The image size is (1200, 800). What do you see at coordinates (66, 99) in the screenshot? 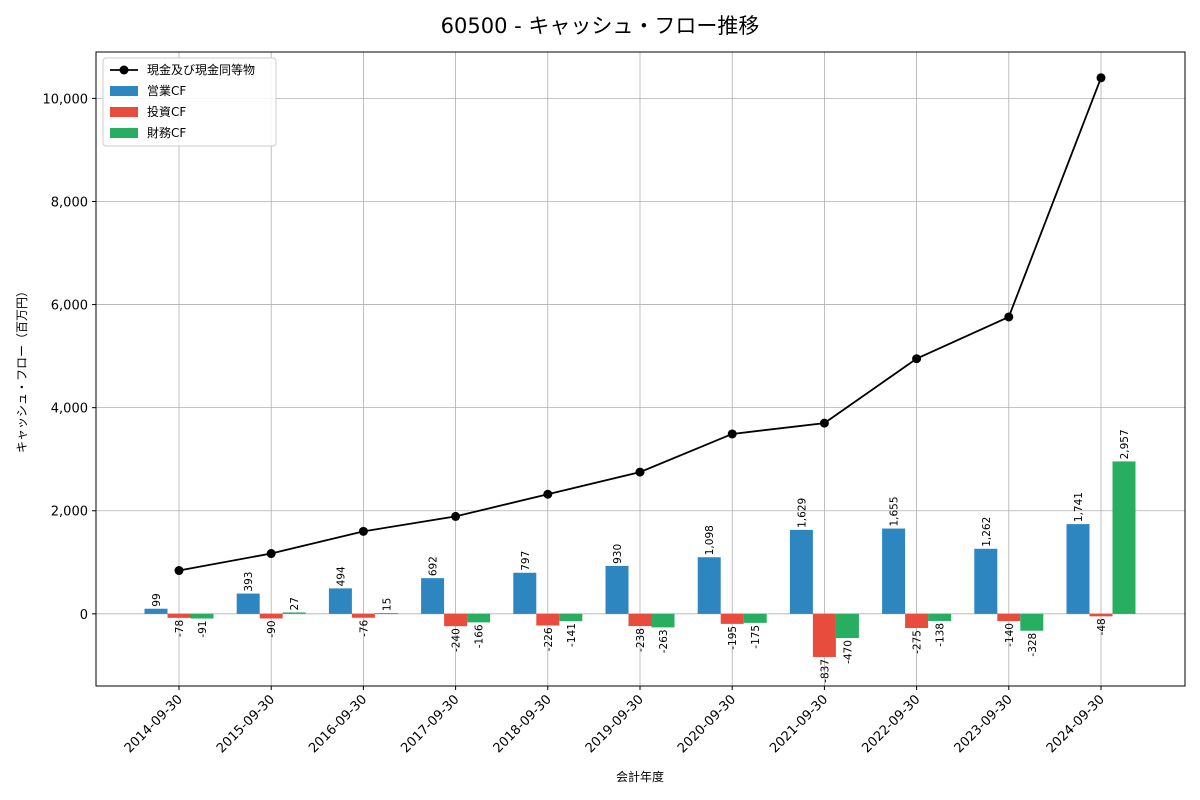
I see `y-tick-label: 10,000` at bounding box center [66, 99].